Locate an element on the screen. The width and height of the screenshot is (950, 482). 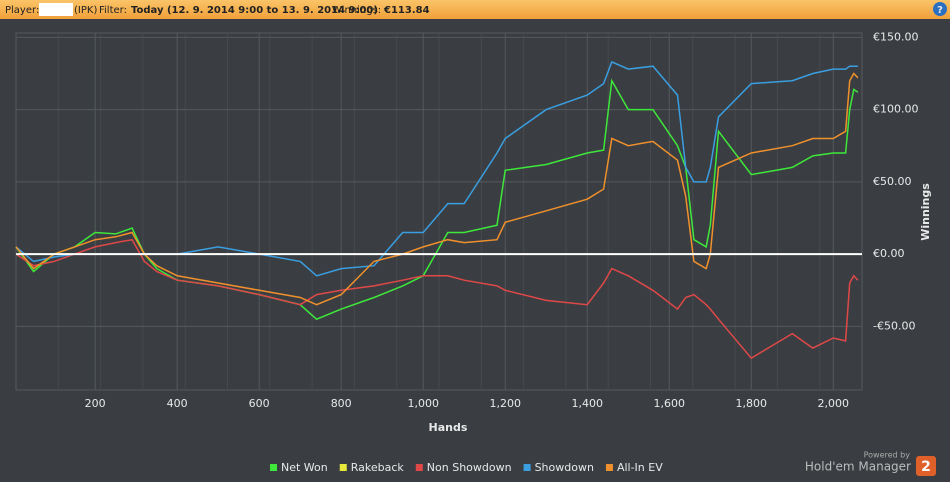
player-suffix: (IPK) is located at coordinates (85, 10).